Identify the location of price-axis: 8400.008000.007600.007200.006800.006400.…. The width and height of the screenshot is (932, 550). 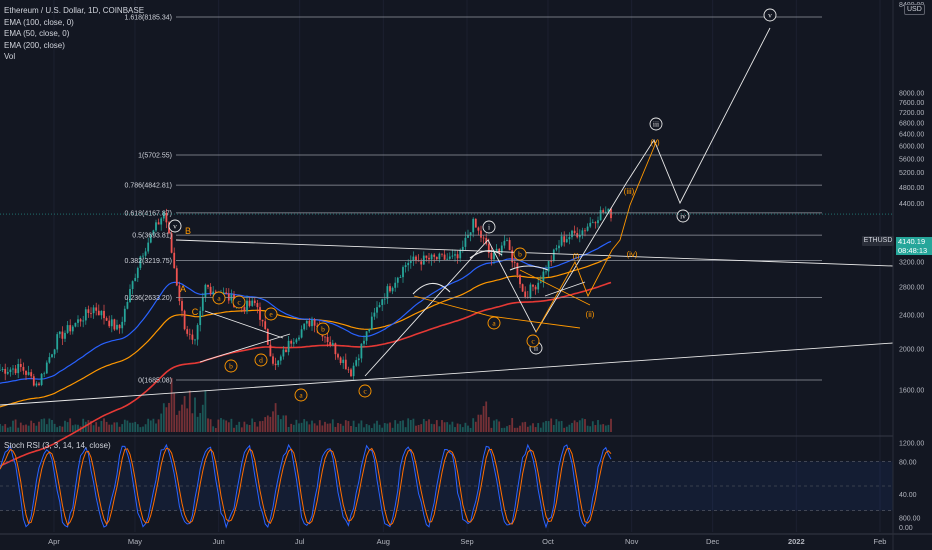
(908, 275).